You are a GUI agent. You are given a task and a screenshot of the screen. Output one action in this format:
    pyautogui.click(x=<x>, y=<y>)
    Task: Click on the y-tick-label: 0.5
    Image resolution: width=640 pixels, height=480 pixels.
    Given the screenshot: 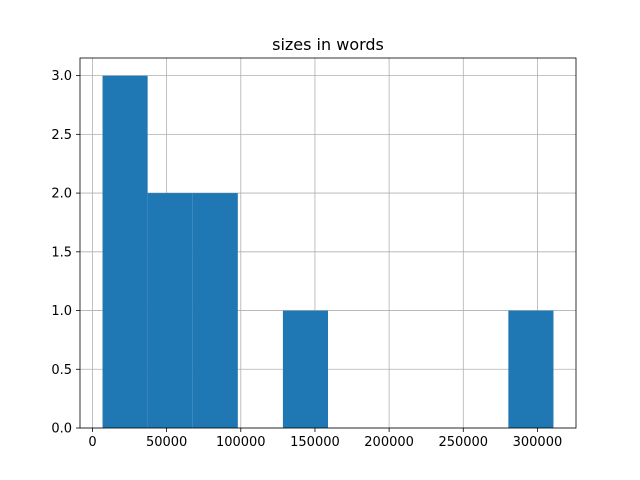 What is the action you would take?
    pyautogui.click(x=61, y=370)
    